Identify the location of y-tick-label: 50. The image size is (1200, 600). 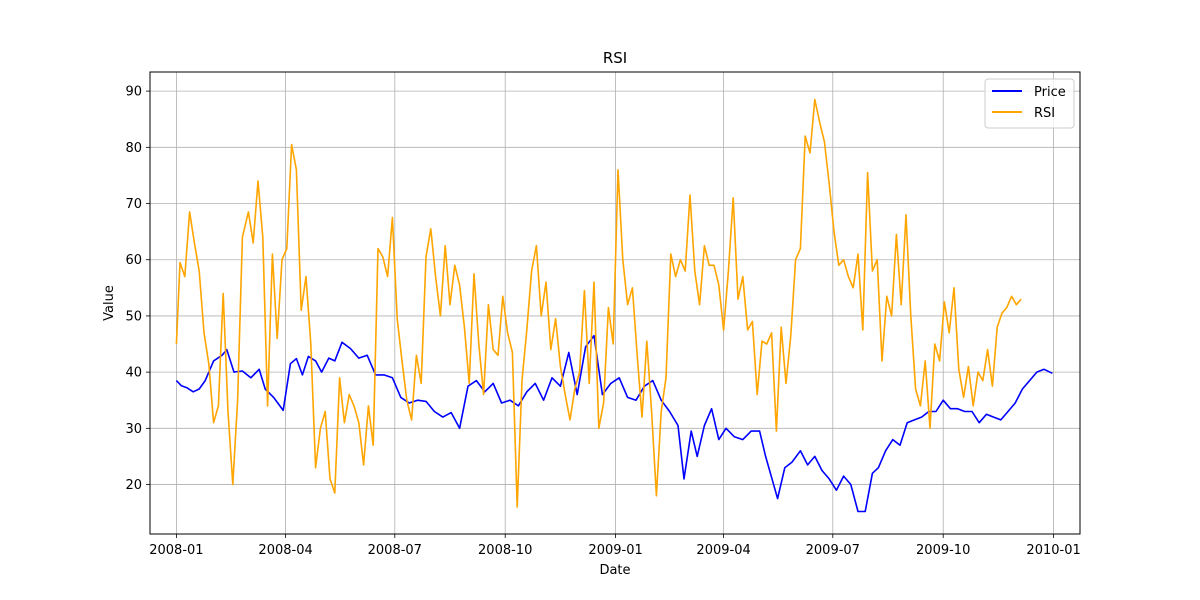
(133, 316).